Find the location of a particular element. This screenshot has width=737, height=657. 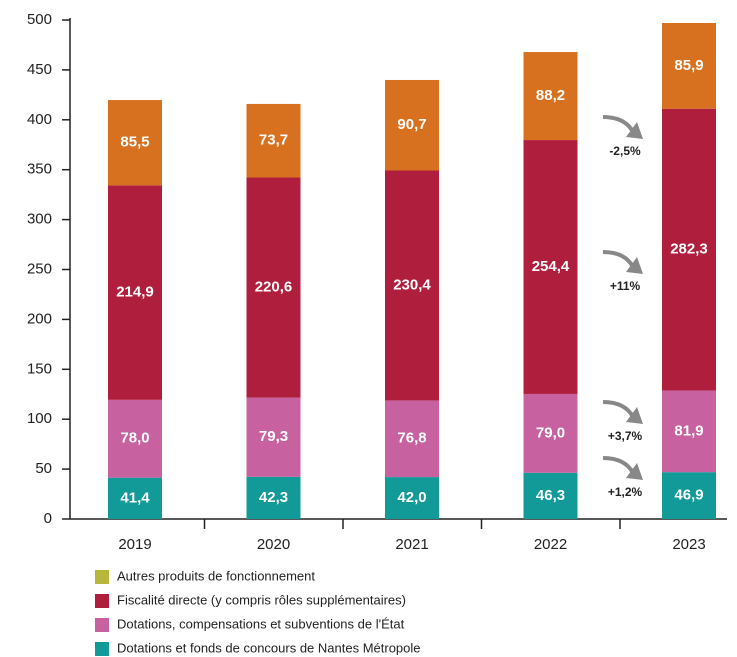

x-tick-label: 2020 is located at coordinates (273, 544).